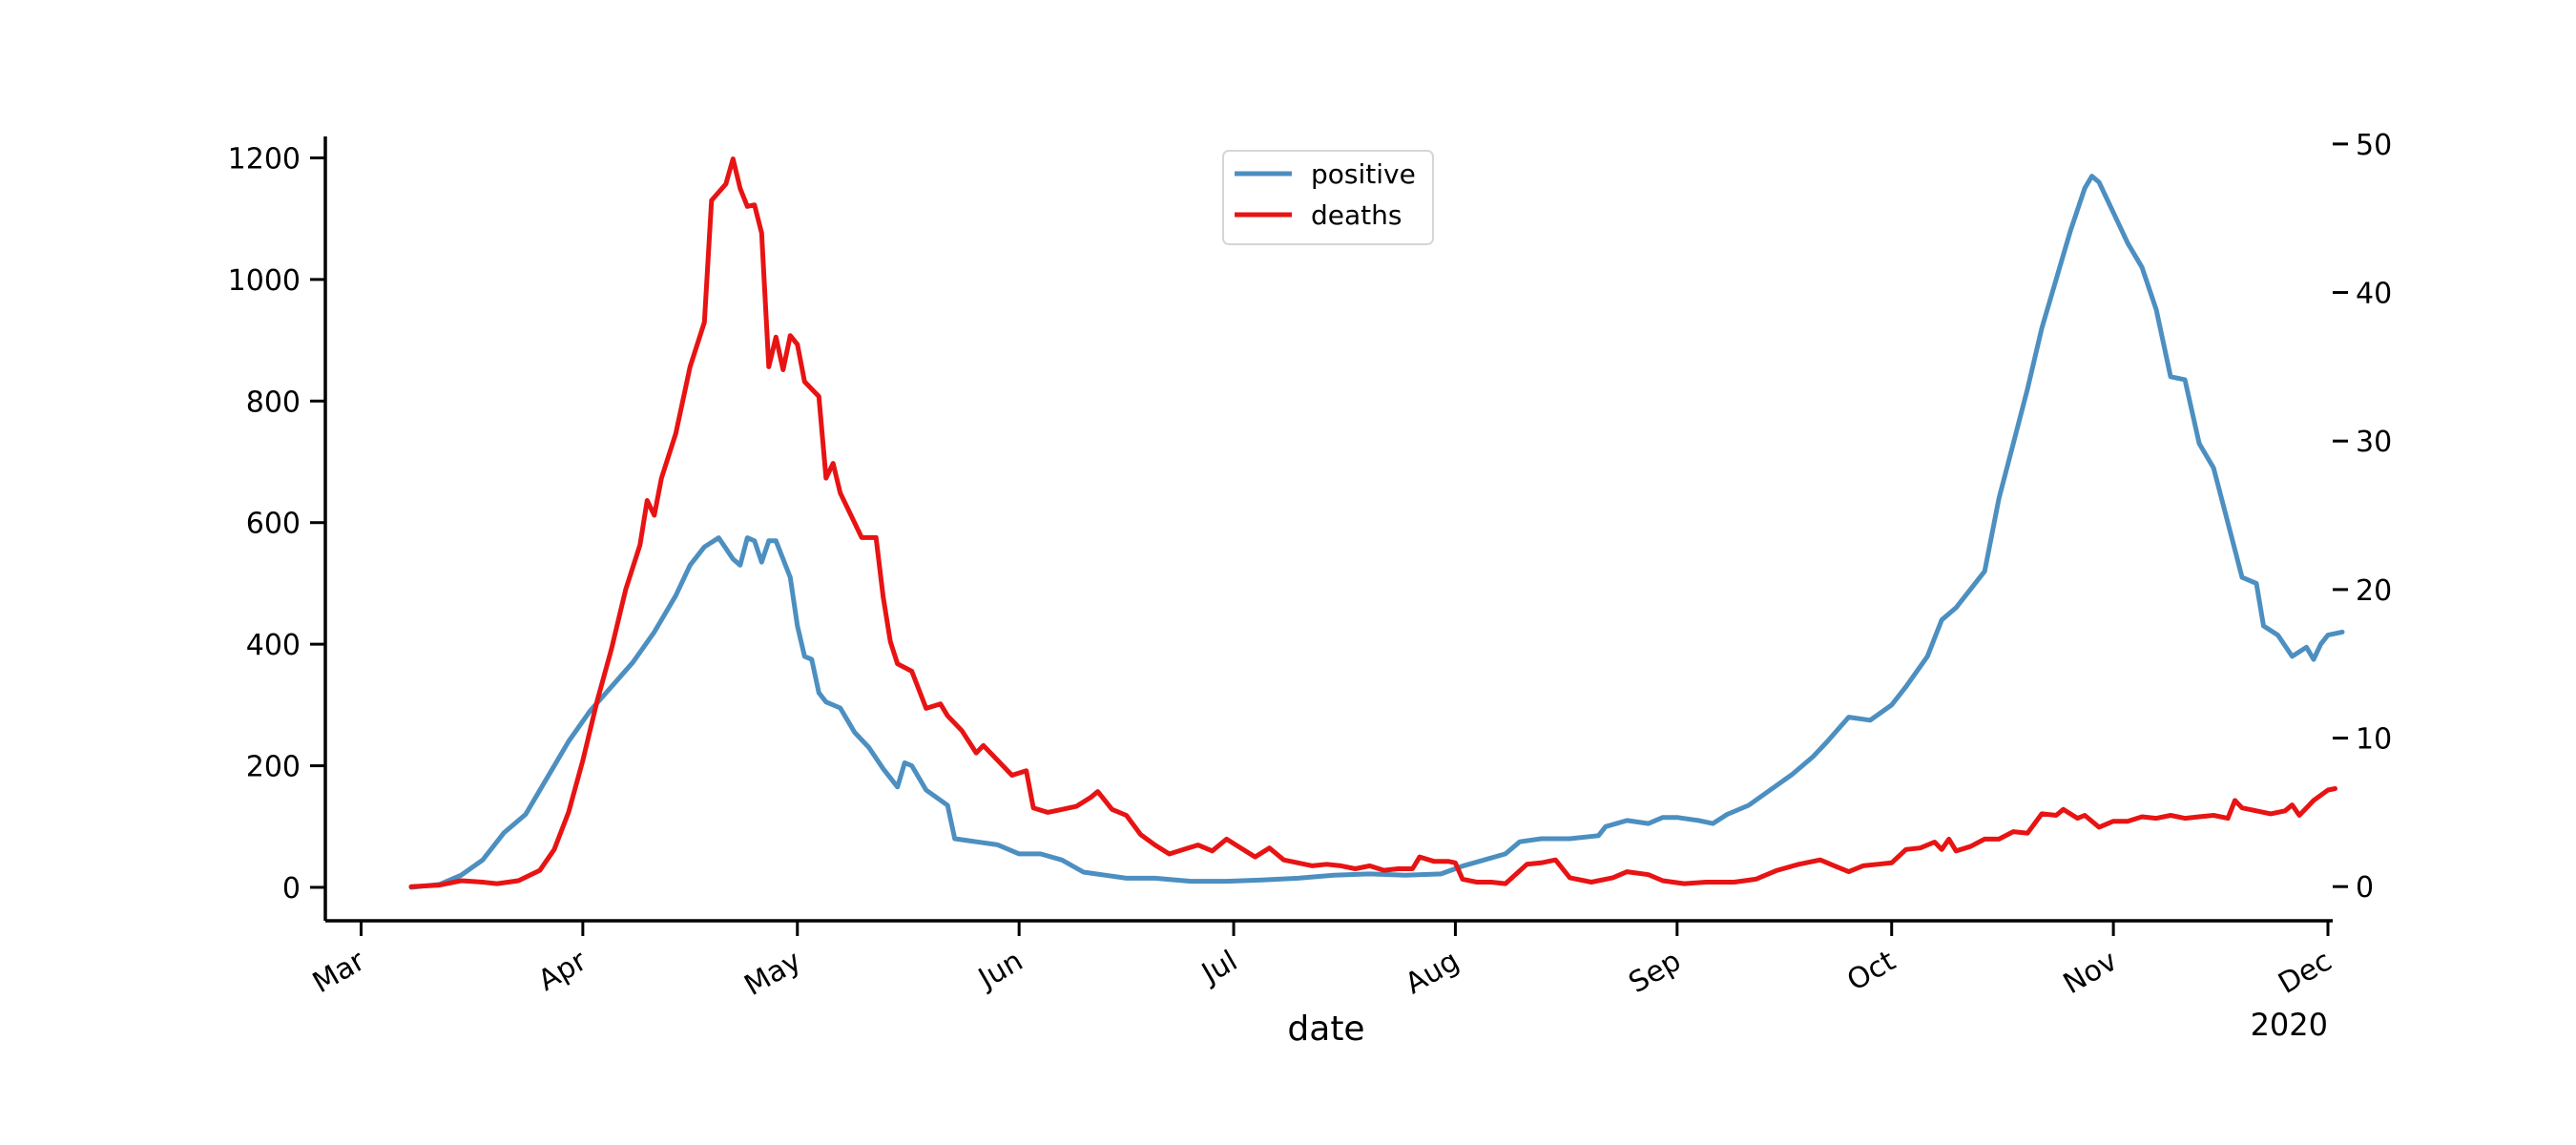  Describe the element at coordinates (1356, 215) in the screenshot. I see `legend-label-deaths: deaths` at that location.